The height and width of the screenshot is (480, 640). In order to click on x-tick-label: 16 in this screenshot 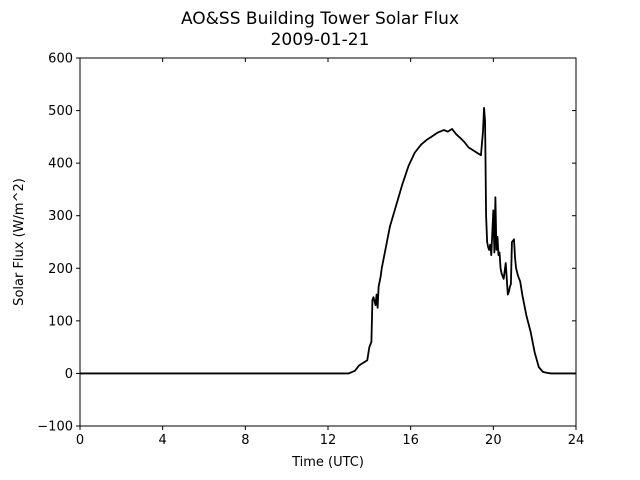, I will do `click(410, 440)`.